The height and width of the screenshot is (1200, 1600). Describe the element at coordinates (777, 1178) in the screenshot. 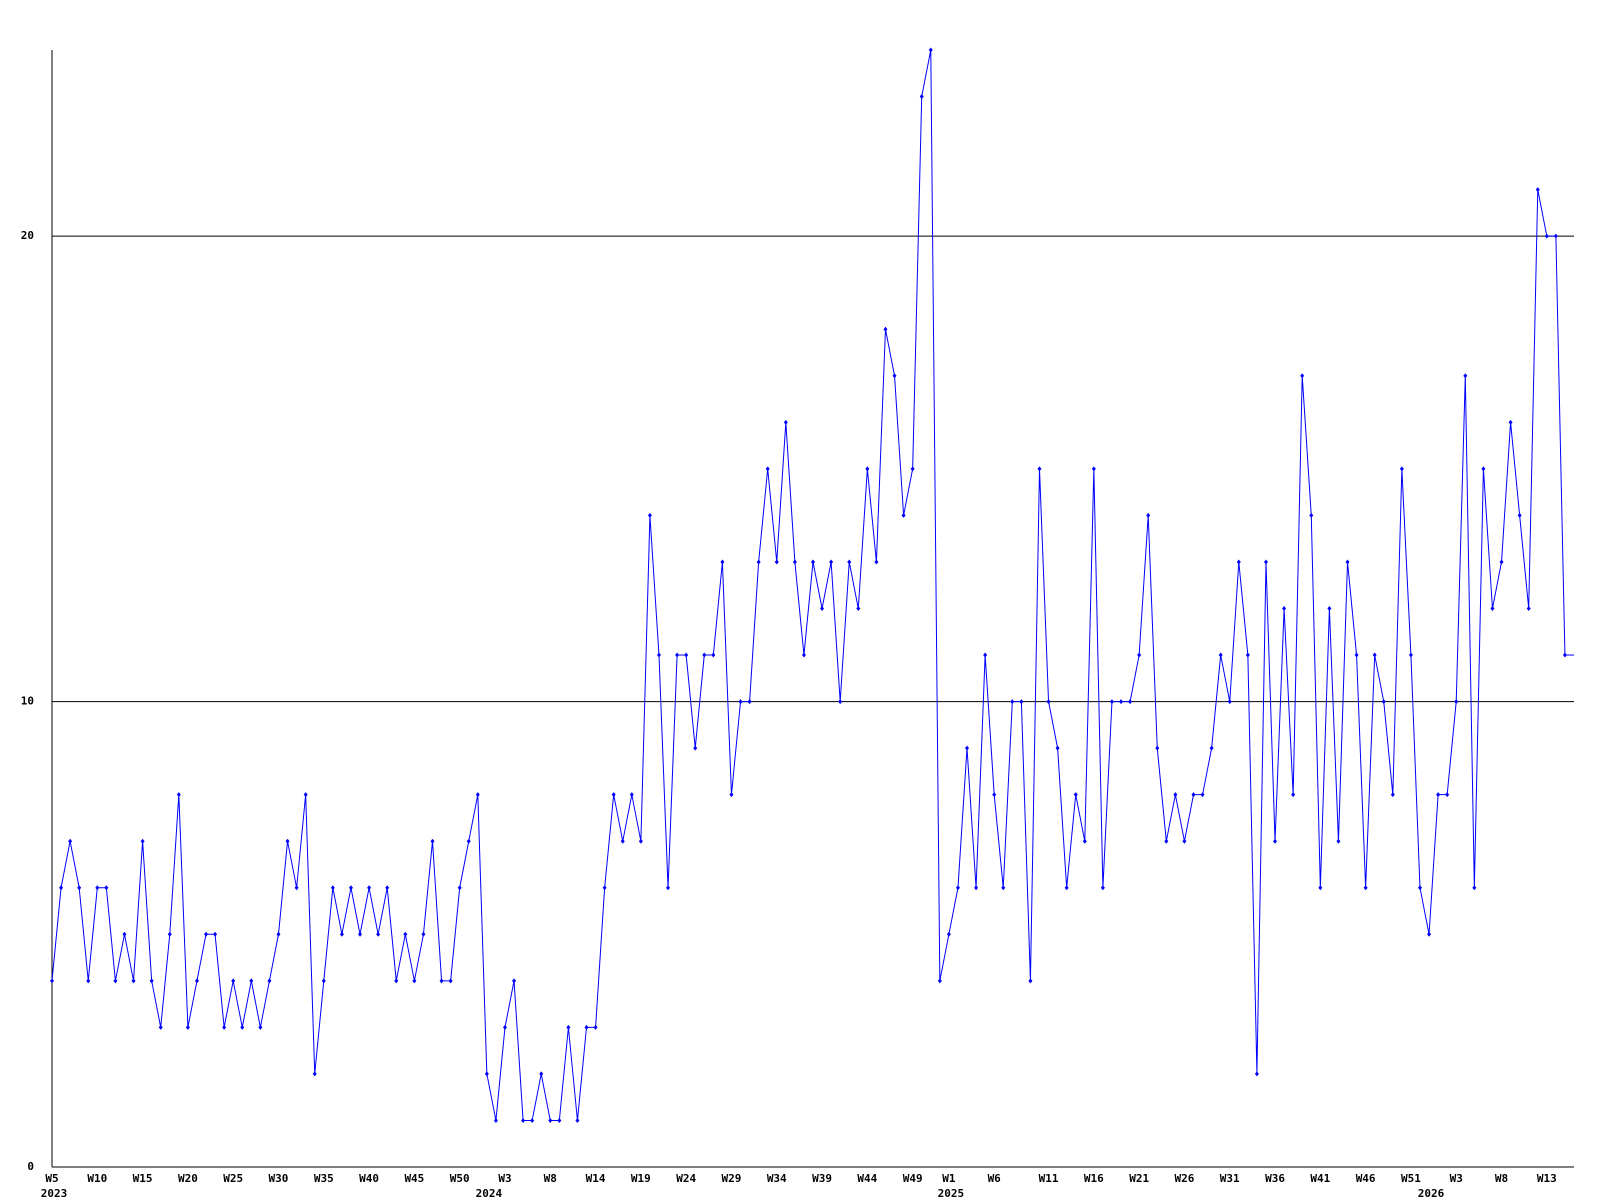

I see `x-tick-label: W34` at that location.